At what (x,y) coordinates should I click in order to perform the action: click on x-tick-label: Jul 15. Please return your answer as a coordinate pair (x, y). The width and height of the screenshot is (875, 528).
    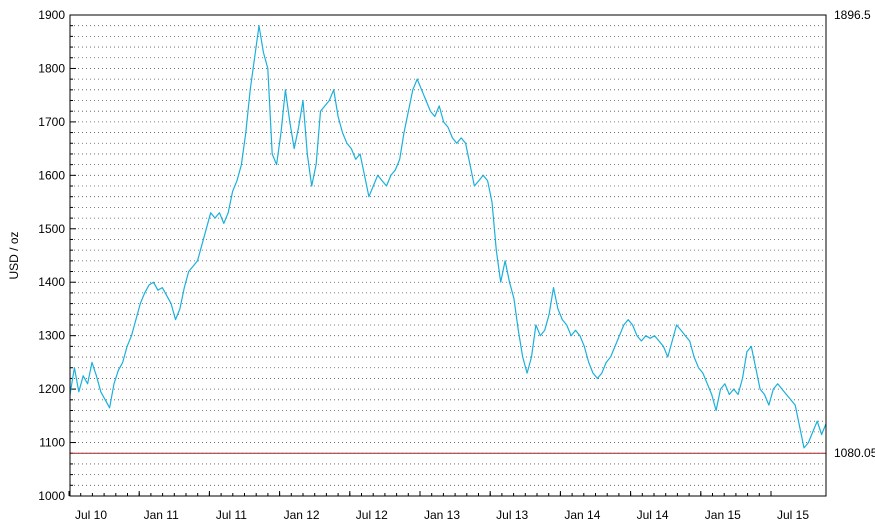
    Looking at the image, I should click on (793, 515).